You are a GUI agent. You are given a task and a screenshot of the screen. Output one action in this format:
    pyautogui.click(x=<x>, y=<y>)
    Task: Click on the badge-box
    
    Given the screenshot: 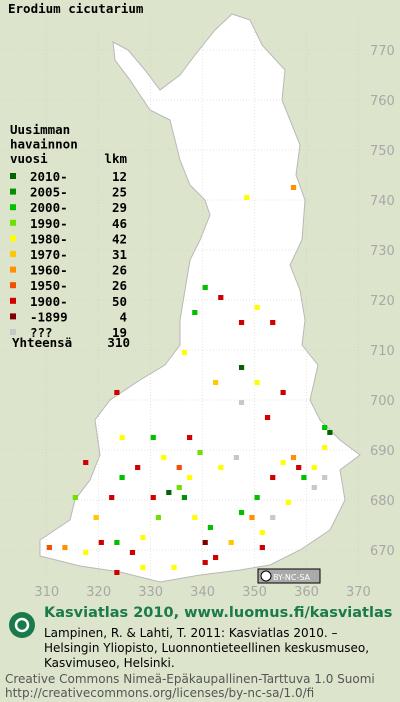 What is the action you would take?
    pyautogui.click(x=289, y=576)
    